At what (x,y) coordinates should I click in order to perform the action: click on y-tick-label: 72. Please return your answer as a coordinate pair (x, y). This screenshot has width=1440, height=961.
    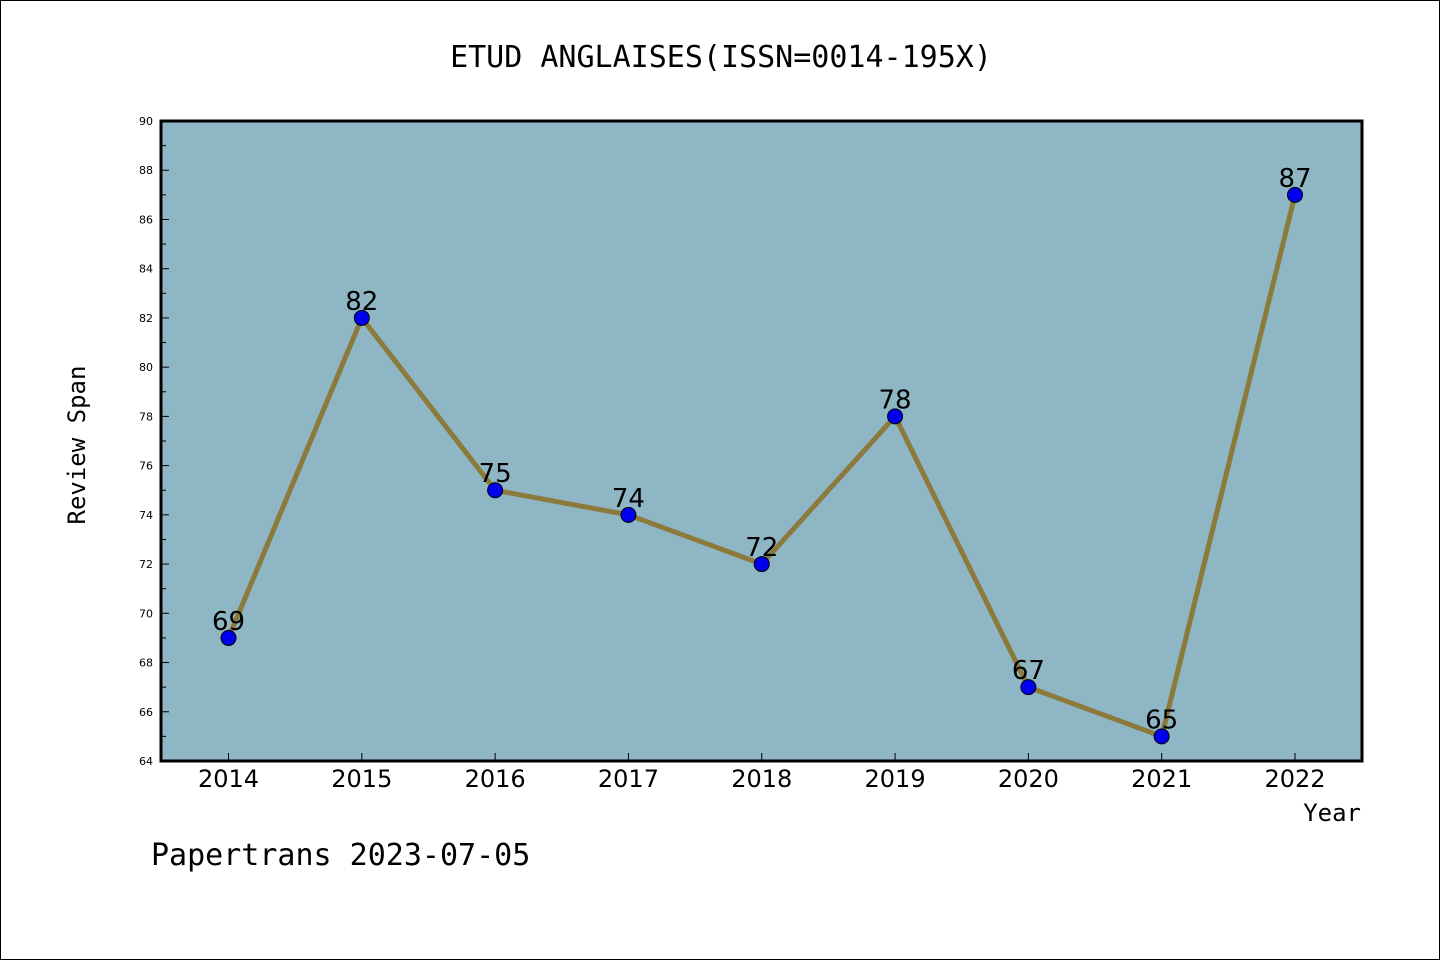
    Looking at the image, I should click on (146, 564).